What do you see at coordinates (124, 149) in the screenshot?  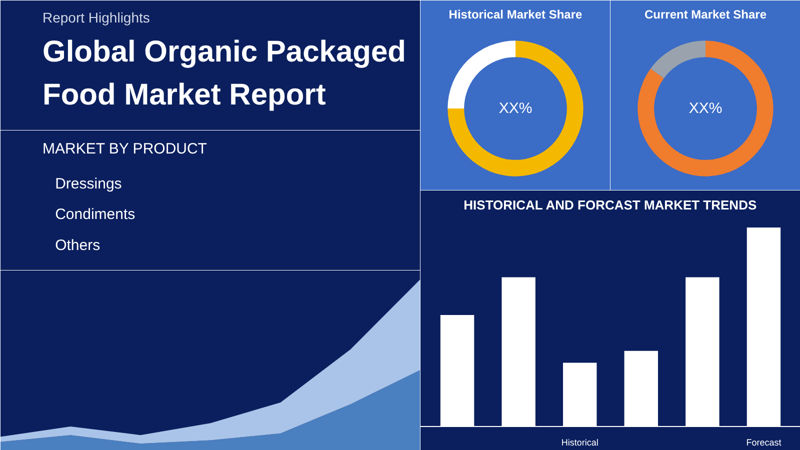 I see `text: MARKET BY PRODUCT` at bounding box center [124, 149].